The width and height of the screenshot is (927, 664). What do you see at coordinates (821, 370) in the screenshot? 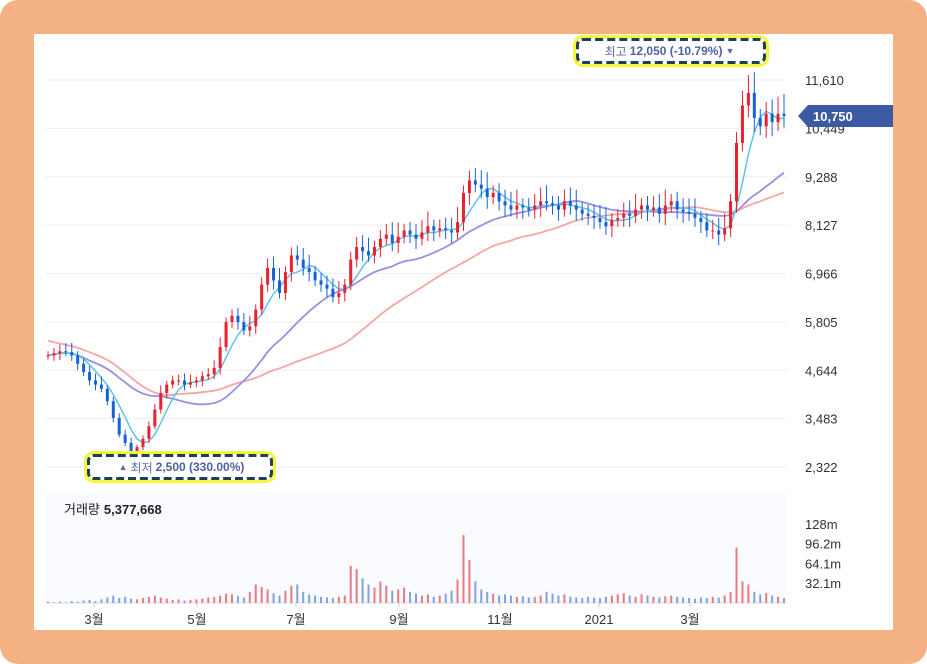
I see `price-tick-label: 4,644` at bounding box center [821, 370].